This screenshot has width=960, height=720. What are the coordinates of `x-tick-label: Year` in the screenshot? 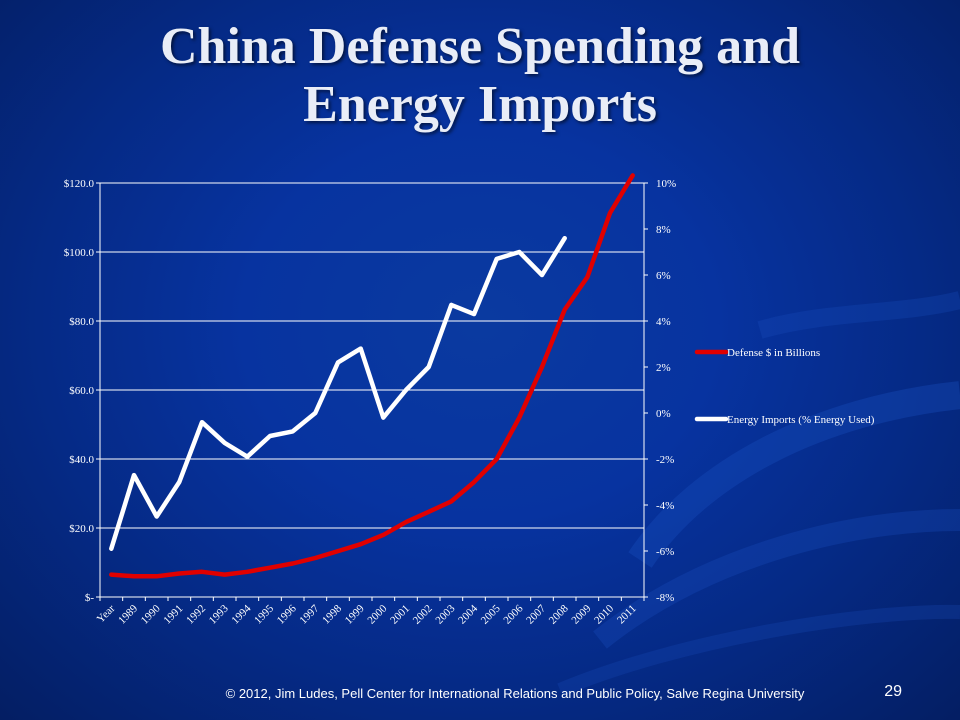 It's located at (106, 613).